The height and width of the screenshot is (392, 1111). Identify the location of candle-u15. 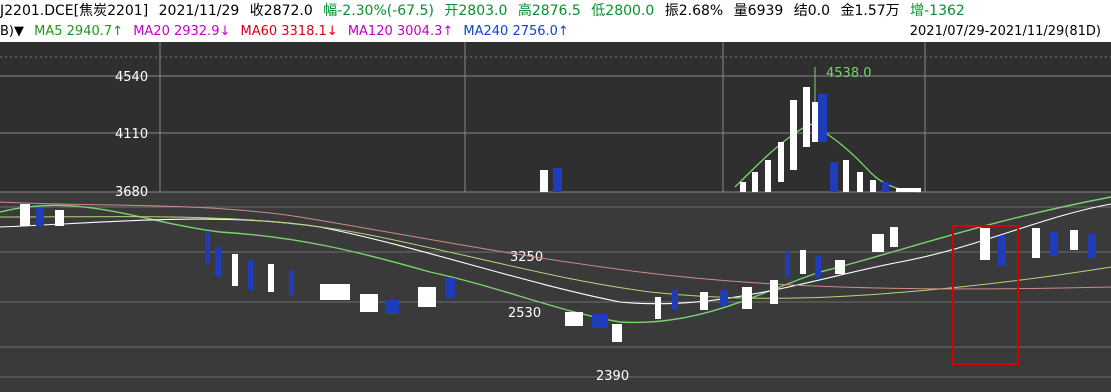
(885, 187).